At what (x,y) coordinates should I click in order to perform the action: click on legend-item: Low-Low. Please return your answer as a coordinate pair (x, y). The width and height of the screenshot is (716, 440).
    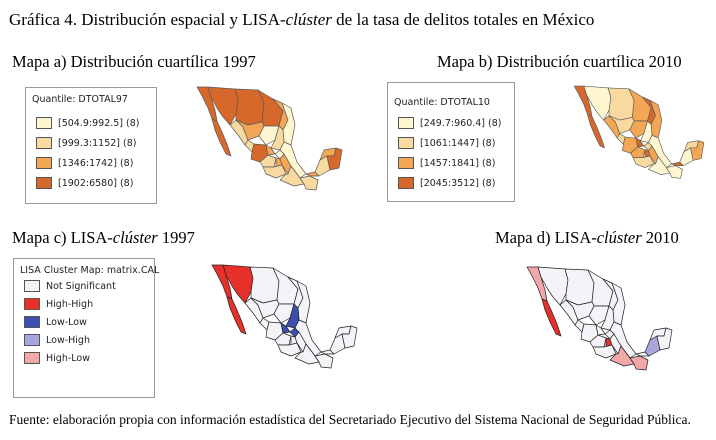
    Looking at the image, I should click on (55, 322).